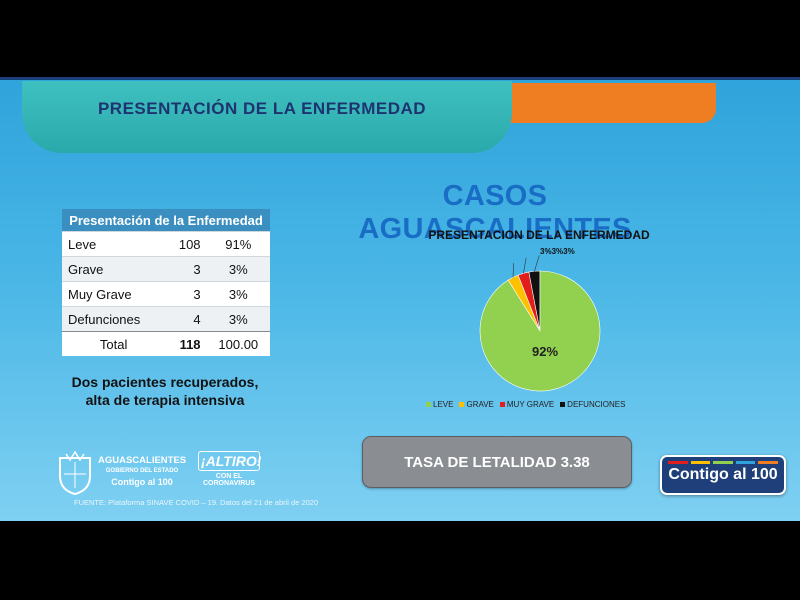 This screenshot has width=800, height=600. Describe the element at coordinates (545, 351) in the screenshot. I see `pie-label-leve: 92%` at that location.